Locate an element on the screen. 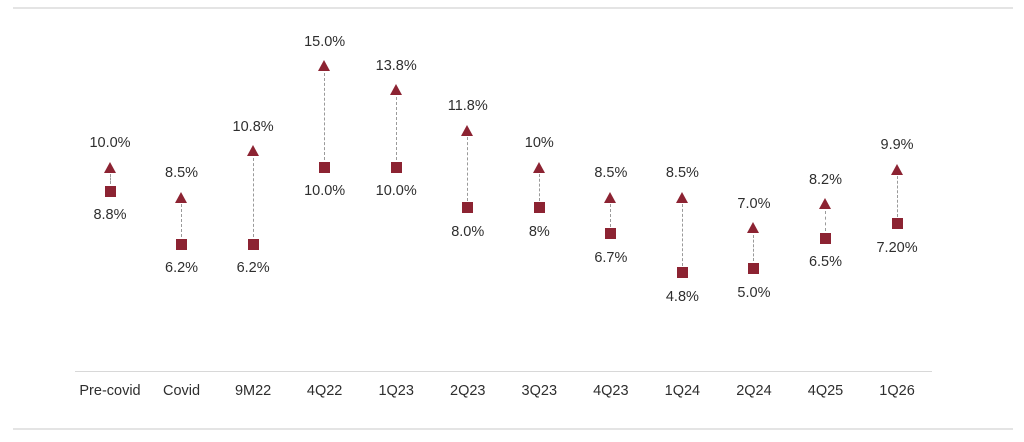 Image resolution: width=1024 pixels, height=442 pixels. x-axis-category-label: 4Q22 is located at coordinates (324, 391).